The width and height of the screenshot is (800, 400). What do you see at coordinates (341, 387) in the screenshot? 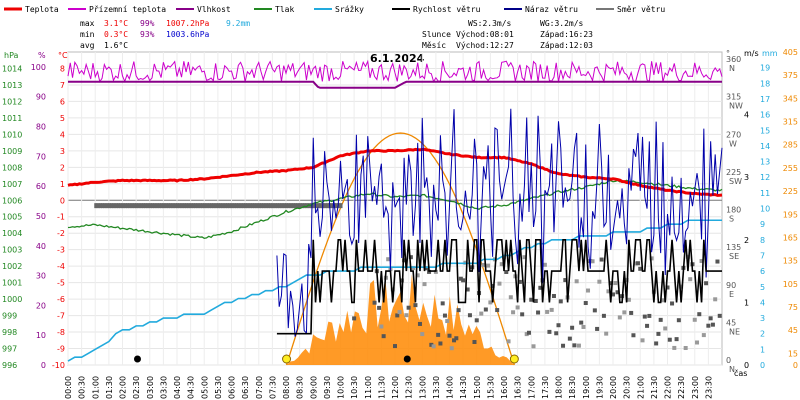
I see `x-tick-label: 10:00` at bounding box center [341, 387].